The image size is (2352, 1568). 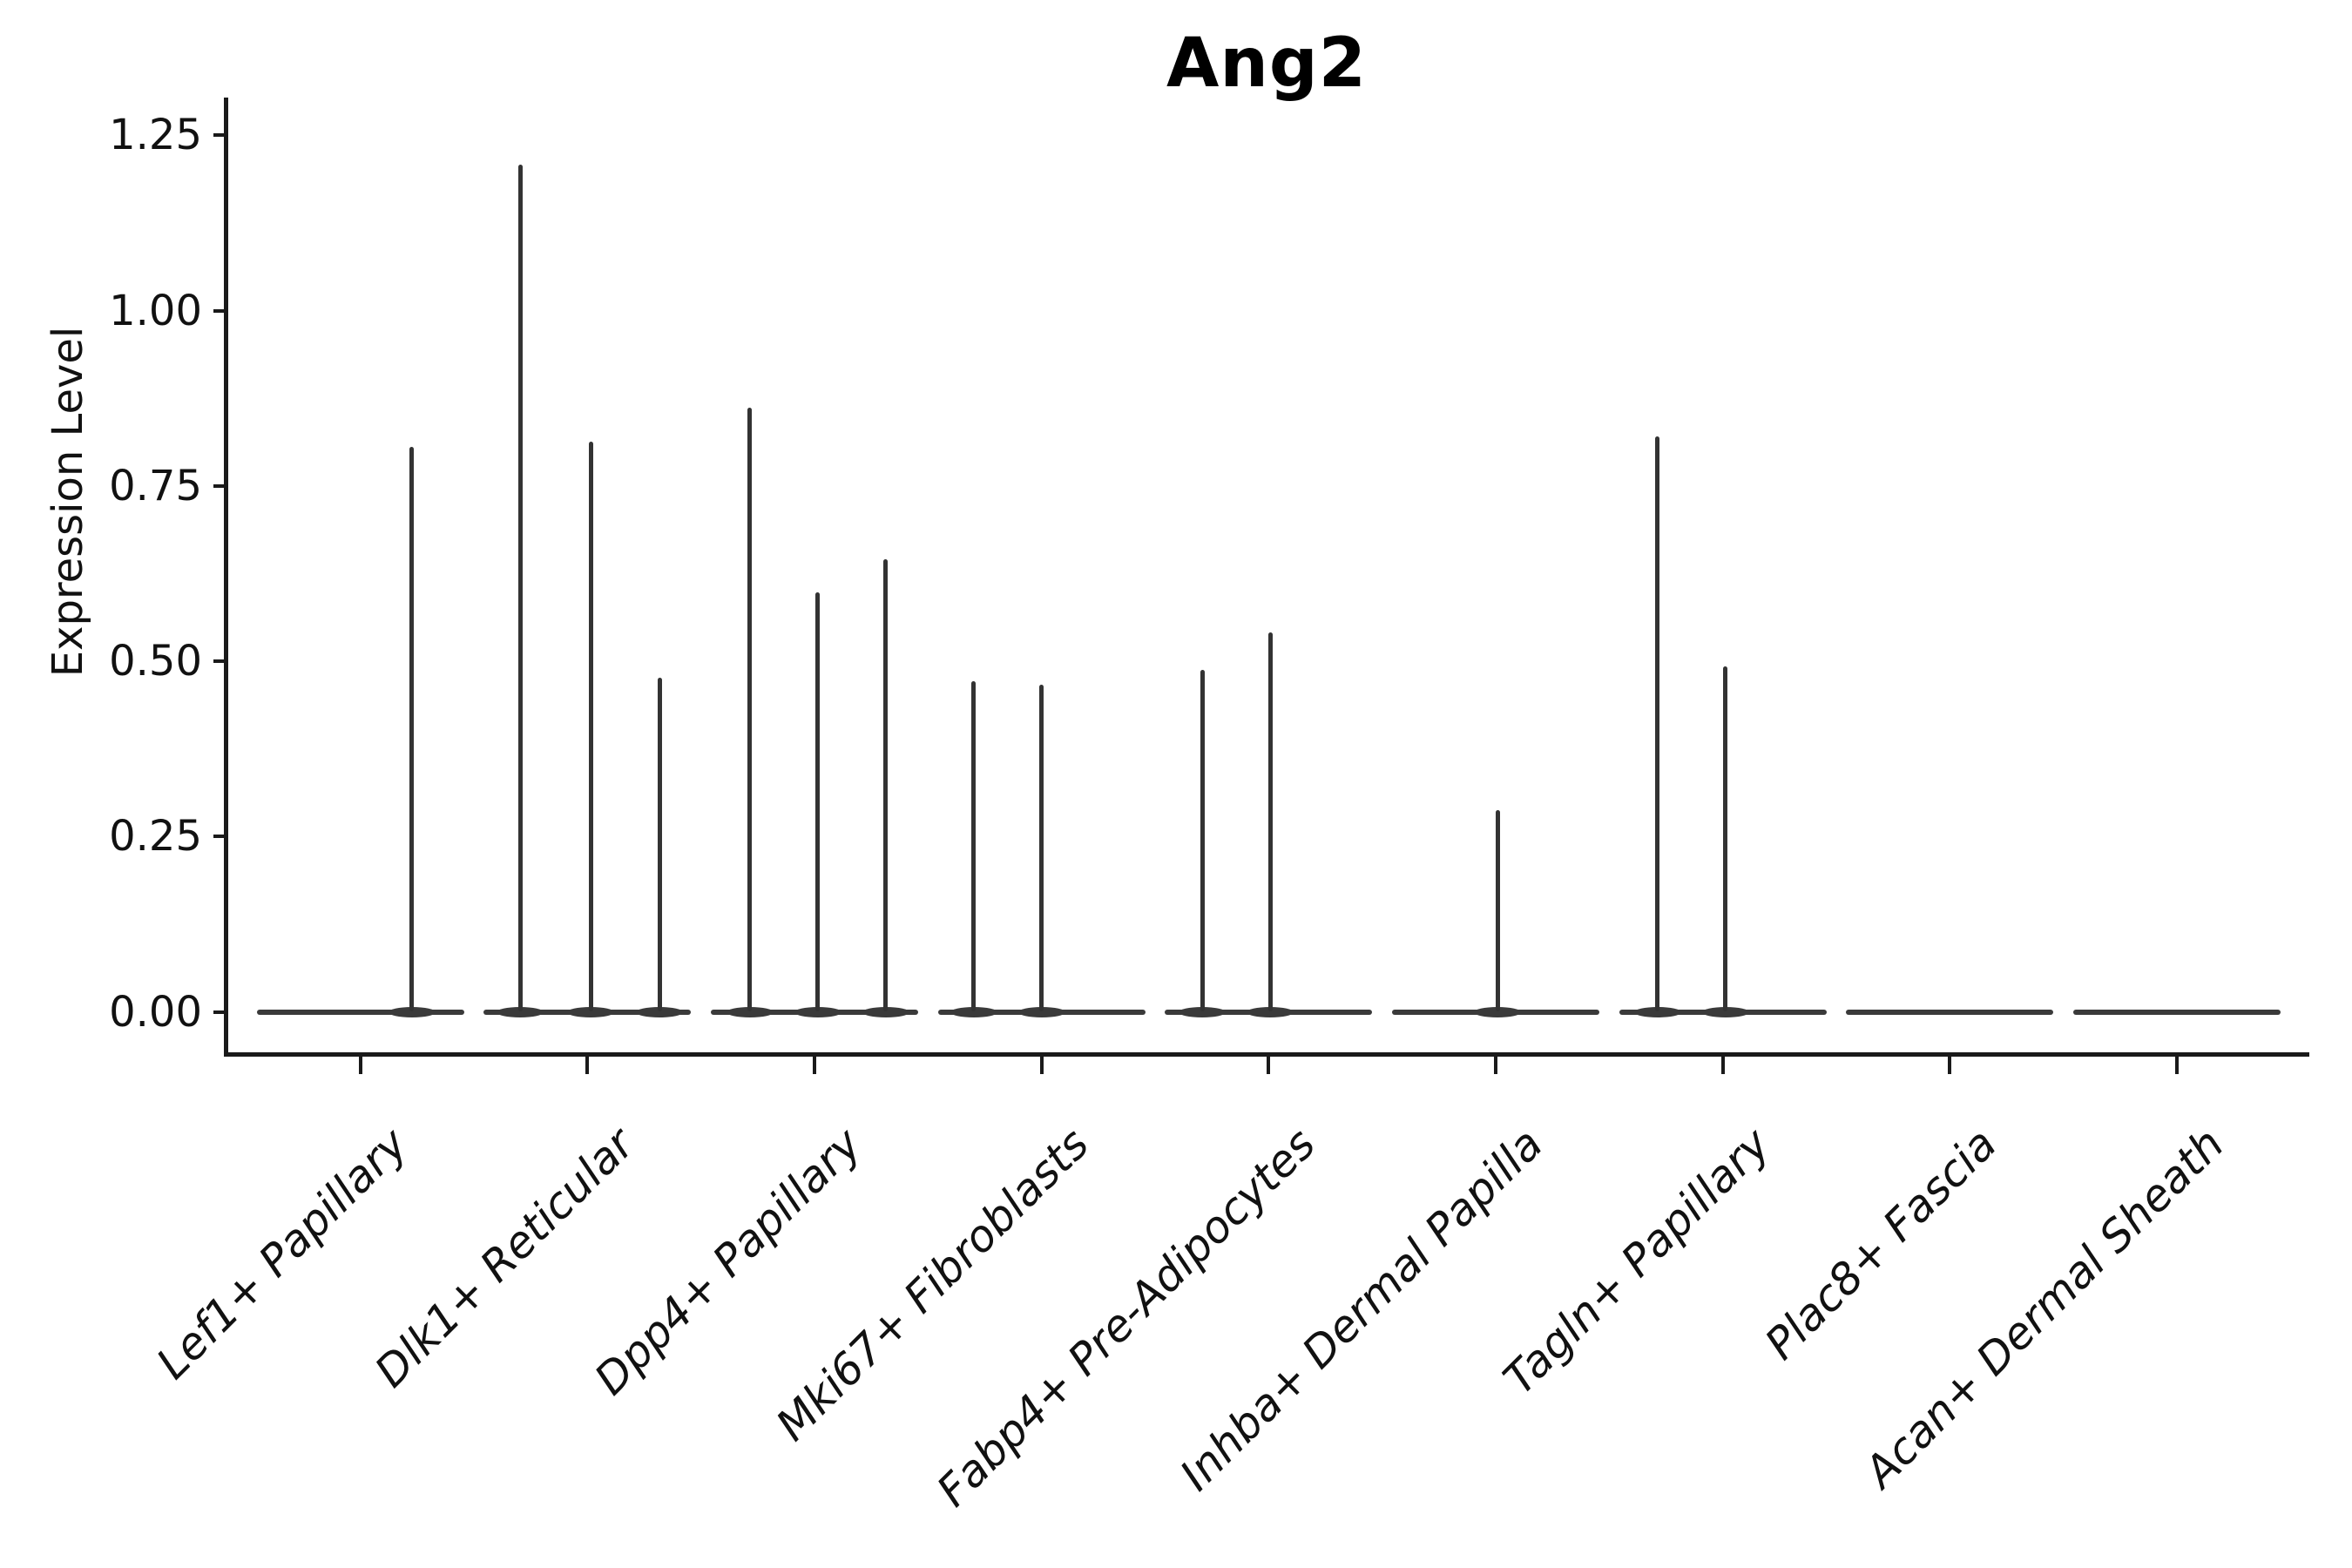 What do you see at coordinates (1881, 1244) in the screenshot?
I see `x-tick-label: Plac8+ Fascia` at bounding box center [1881, 1244].